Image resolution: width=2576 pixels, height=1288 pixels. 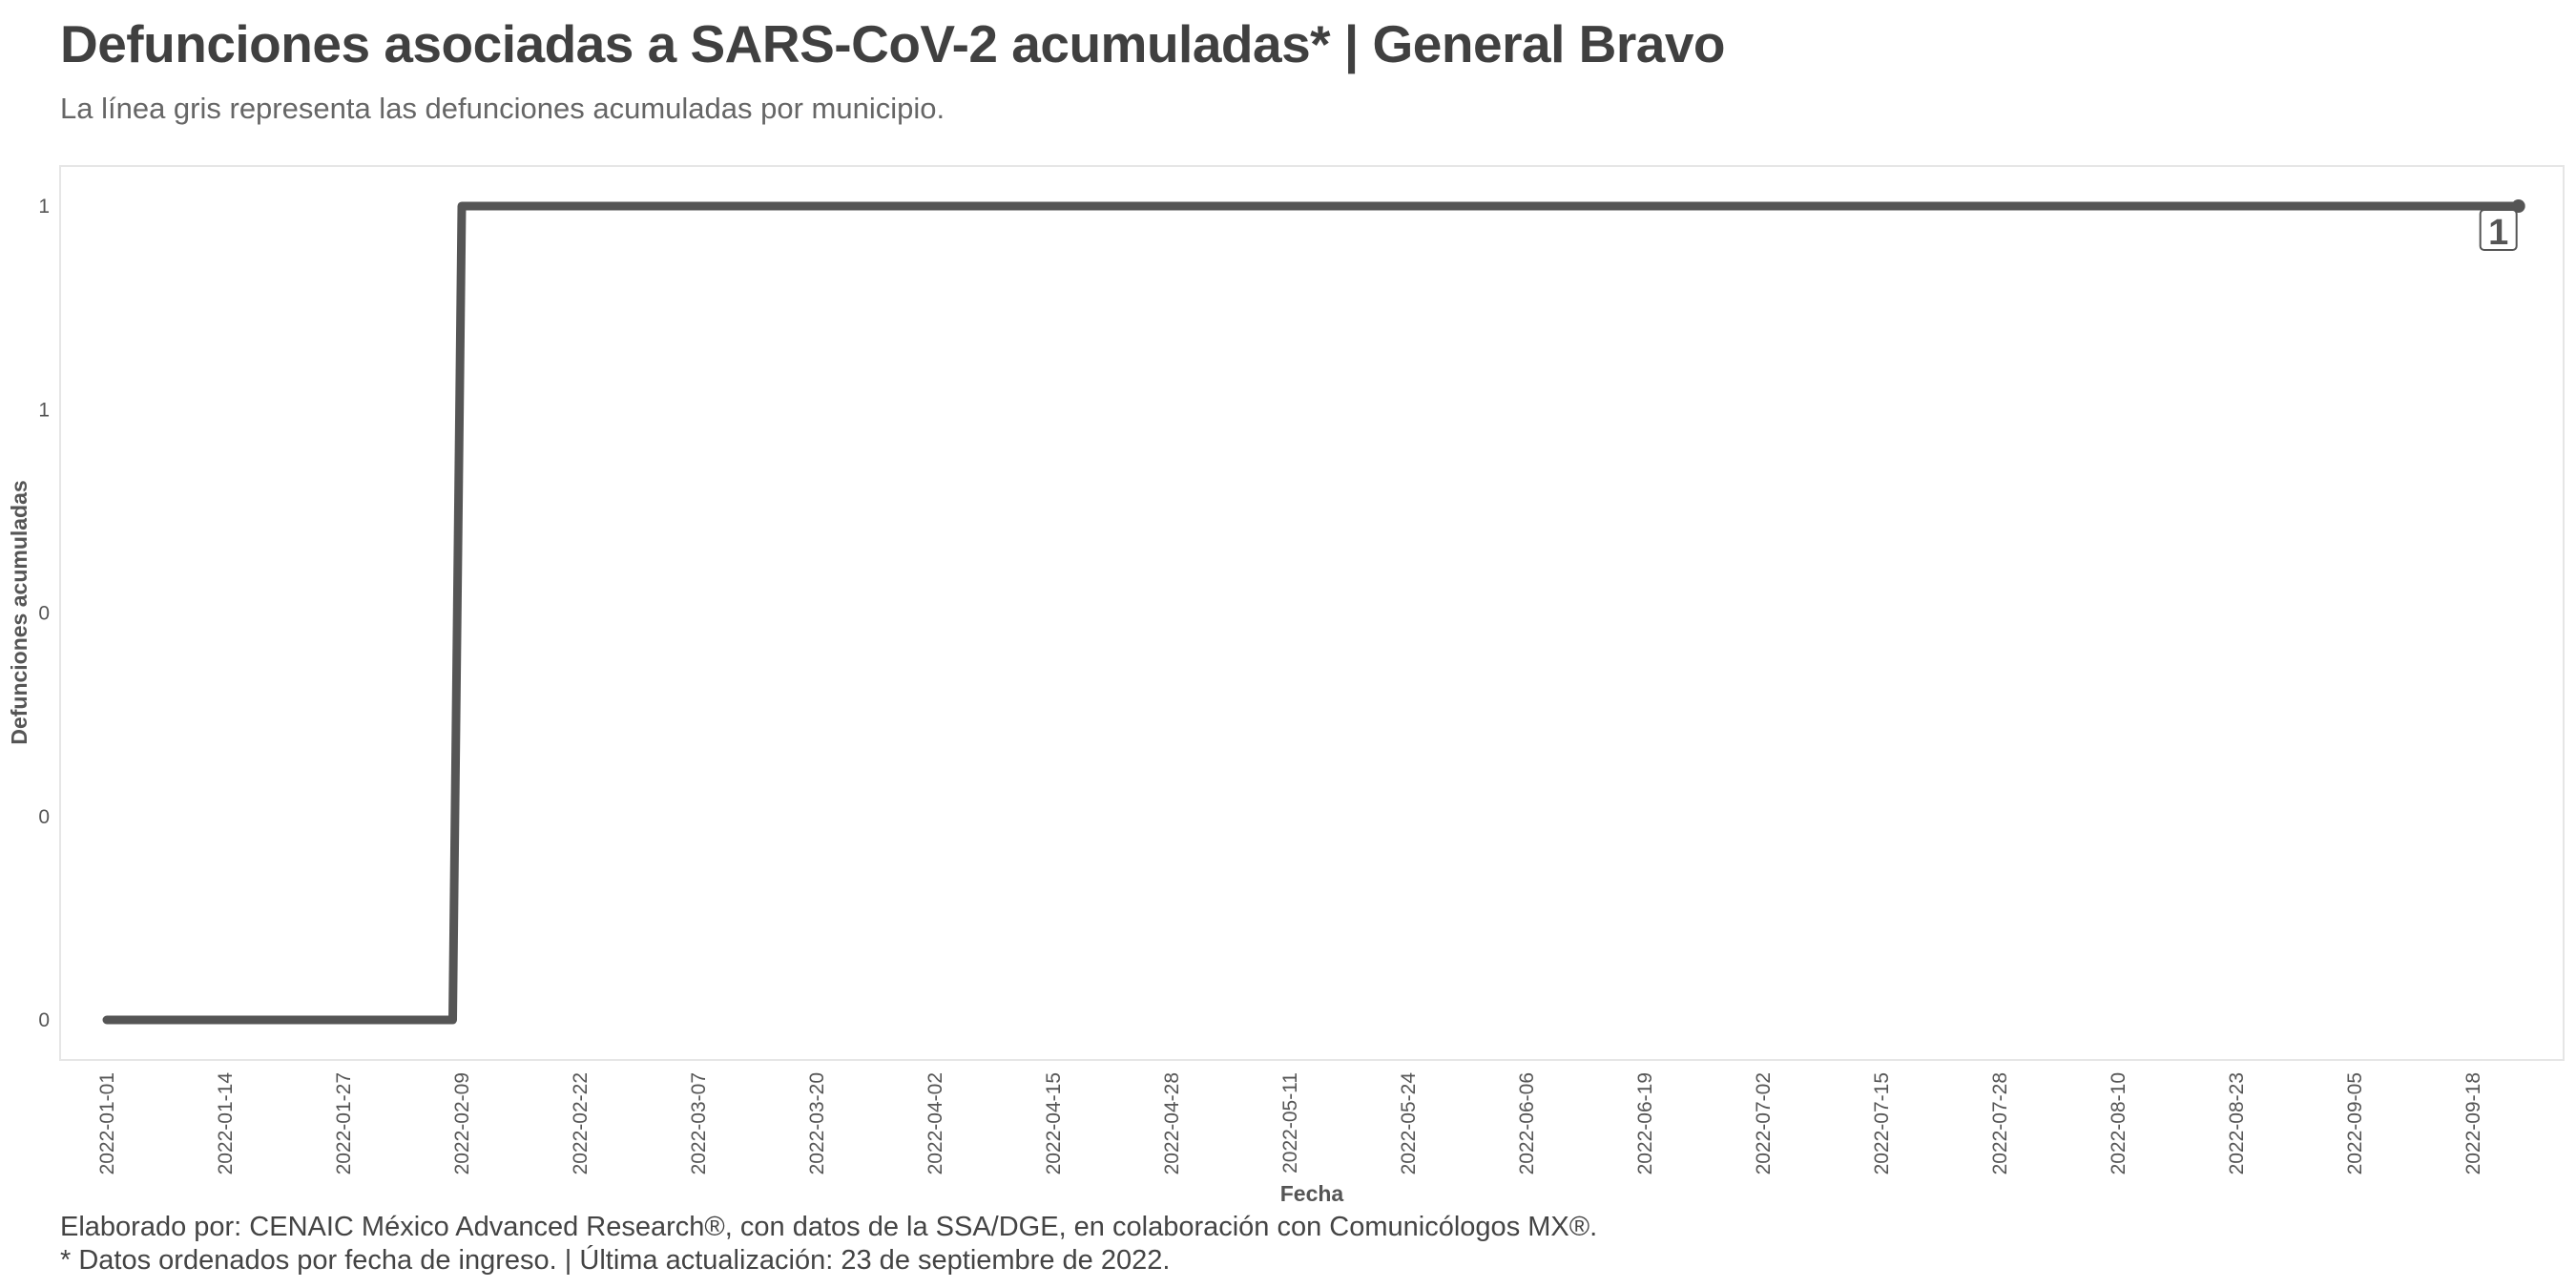 What do you see at coordinates (2473, 1123) in the screenshot?
I see `x-tick-label: 2022-09-18` at bounding box center [2473, 1123].